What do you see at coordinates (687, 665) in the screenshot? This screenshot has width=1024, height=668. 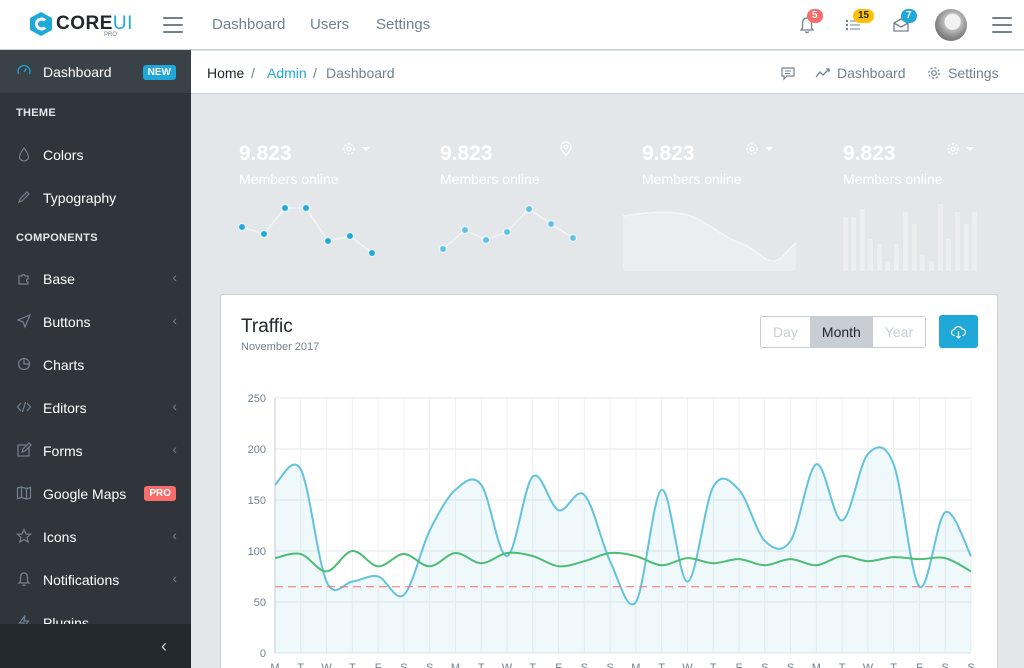 I see `x-tick-label: W` at bounding box center [687, 665].